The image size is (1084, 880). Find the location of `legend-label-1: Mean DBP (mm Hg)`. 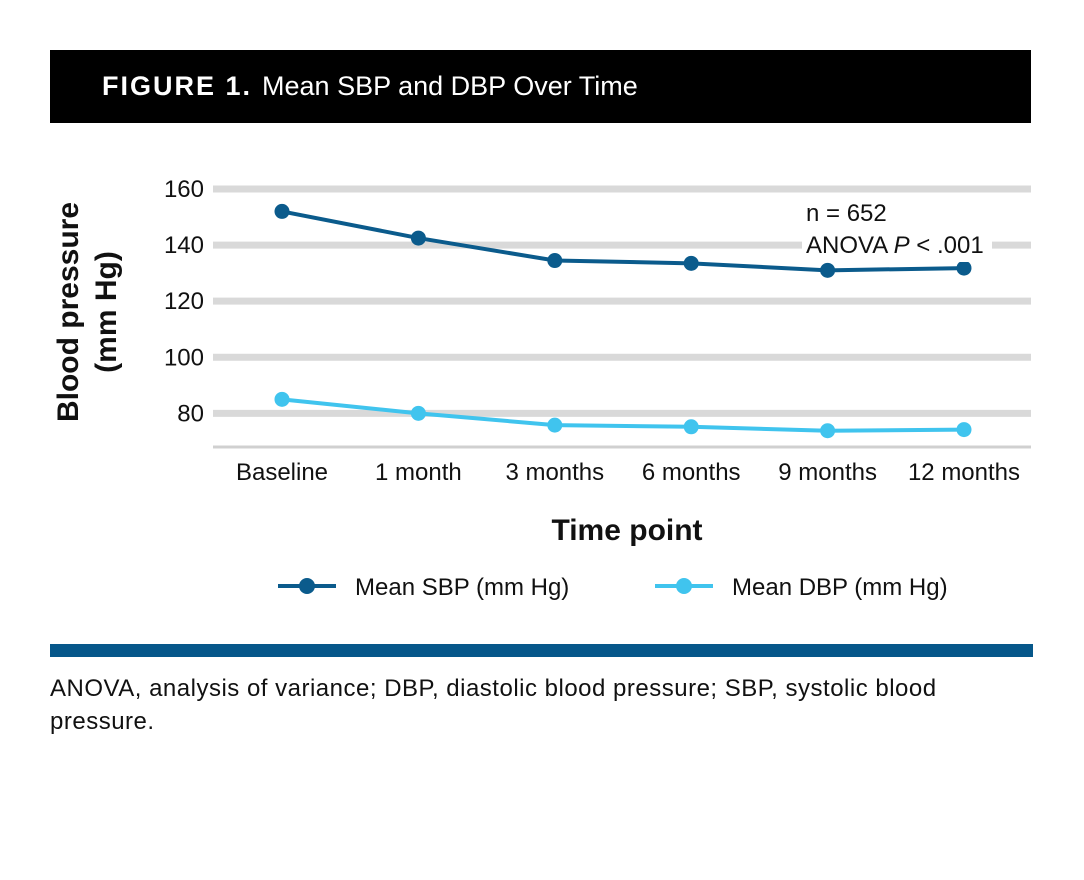

legend-label-1: Mean DBP (mm Hg) is located at coordinates (840, 587).